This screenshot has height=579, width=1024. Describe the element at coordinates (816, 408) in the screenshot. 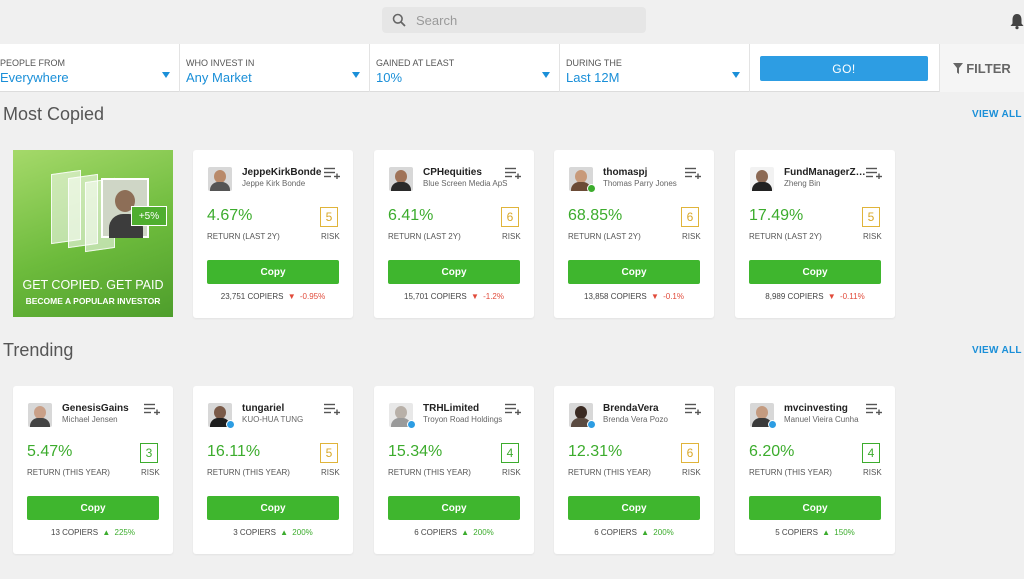

I see `trader-username: mvcinvesting` at that location.